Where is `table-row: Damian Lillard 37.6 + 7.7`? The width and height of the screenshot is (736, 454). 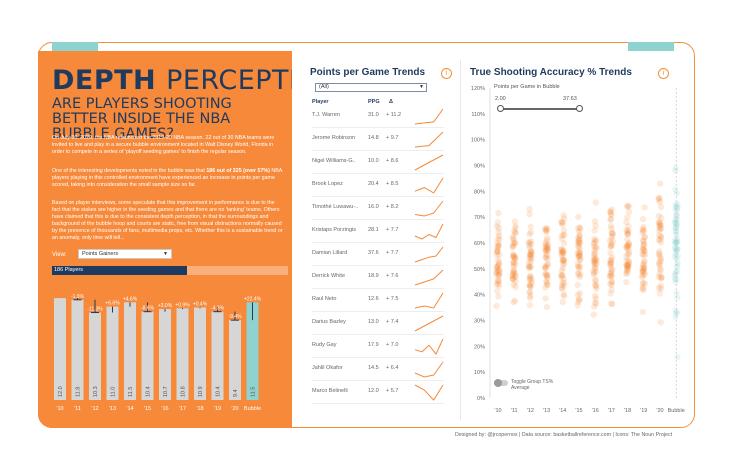
table-row: Damian Lillard 37.6 + 7.7 is located at coordinates (378, 254).